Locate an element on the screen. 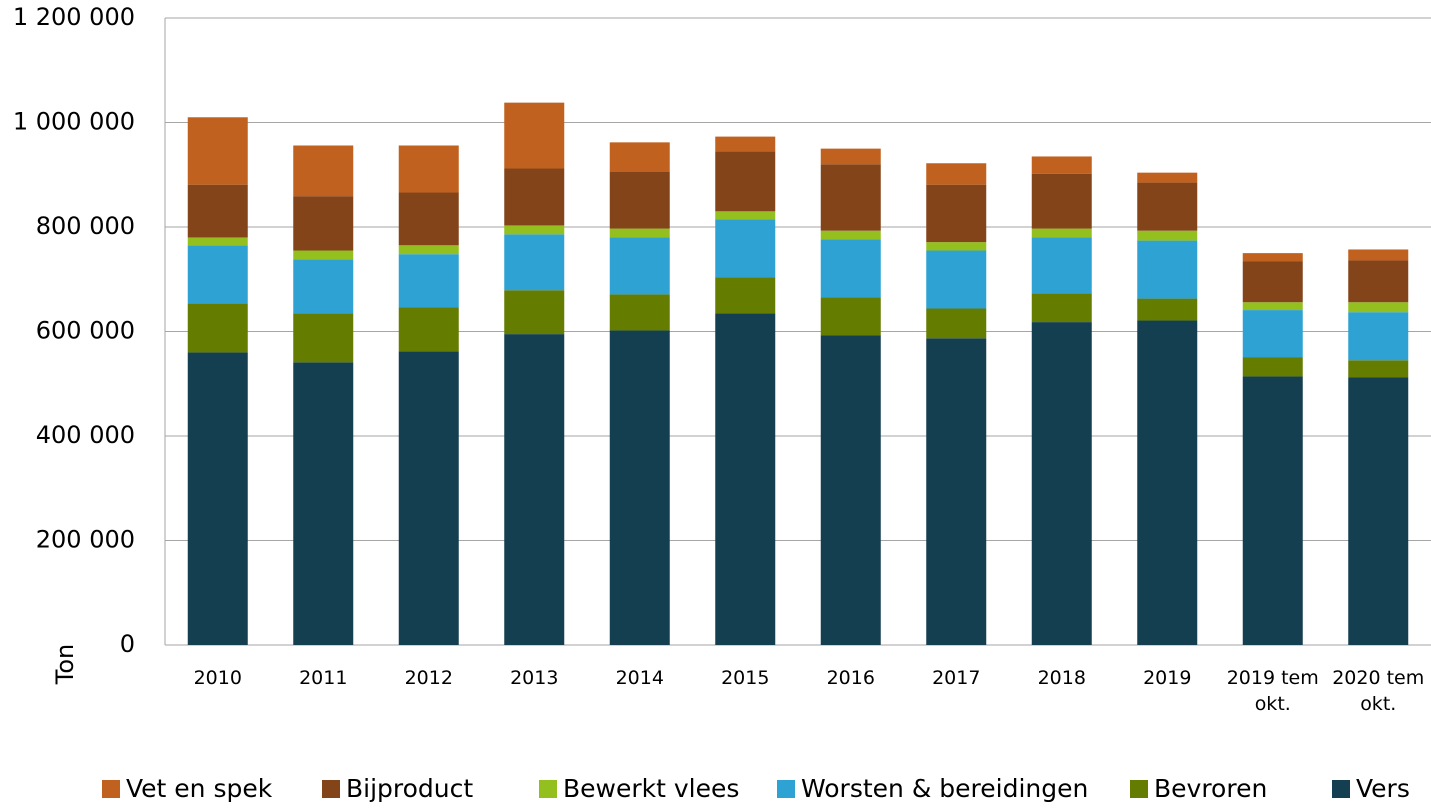 The image size is (1431, 809). x-tick-label-box: 2013 is located at coordinates (534, 678).